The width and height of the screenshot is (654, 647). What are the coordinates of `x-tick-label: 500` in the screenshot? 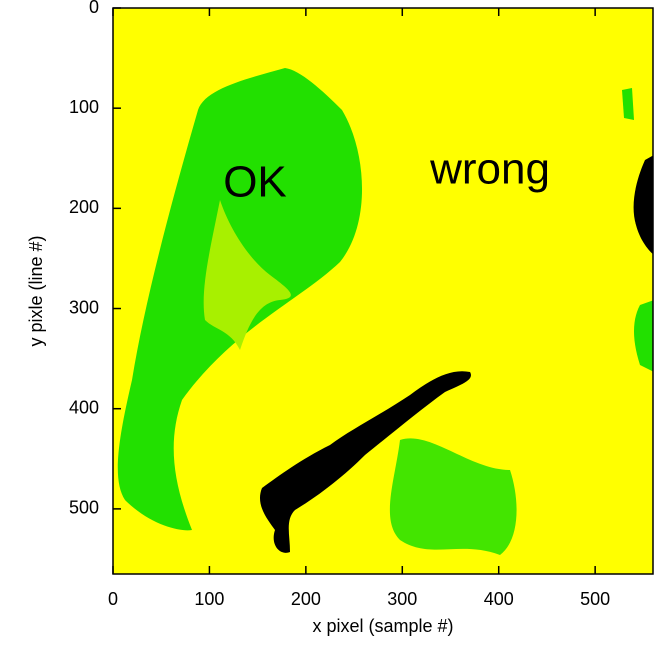 It's located at (595, 599).